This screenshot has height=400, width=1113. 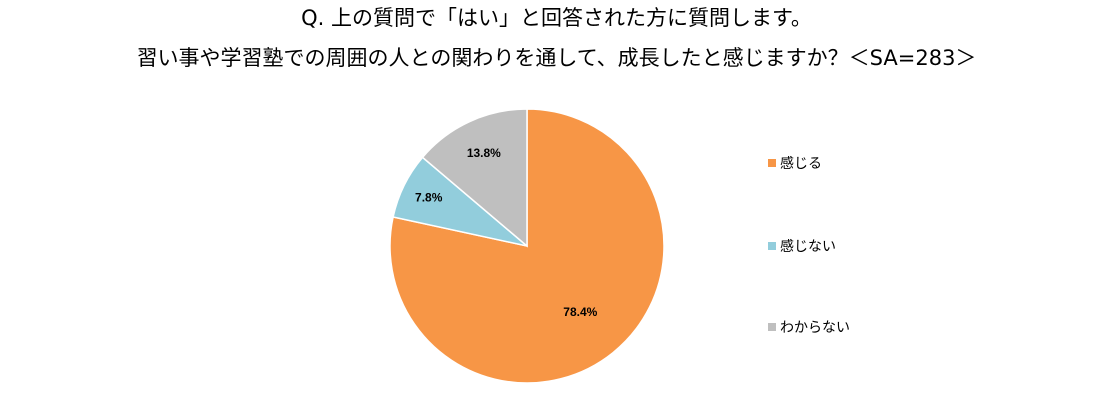 I want to click on pie-data-labels: 78.4% 7.8% 13.8%, so click(x=506, y=232).